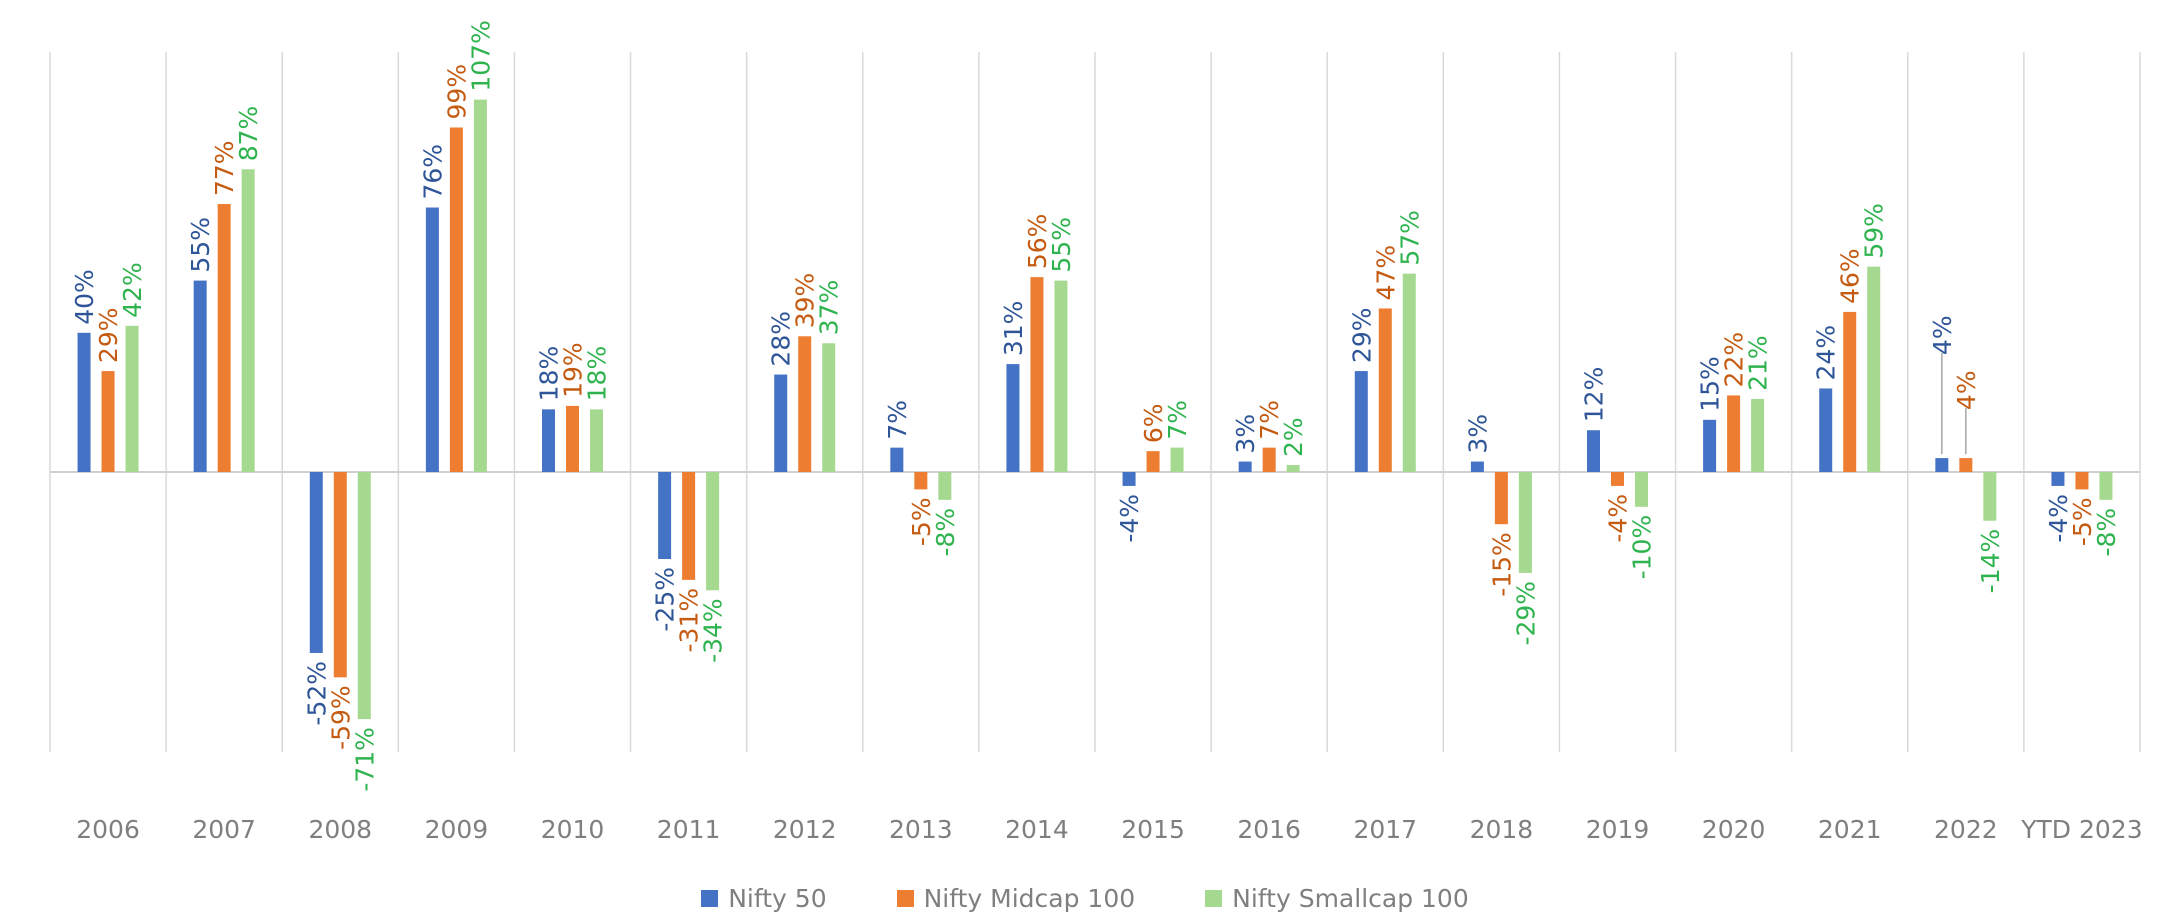 This screenshot has height=923, width=2170. I want to click on bar-nifty-midcap-100-2020, so click(1734, 433).